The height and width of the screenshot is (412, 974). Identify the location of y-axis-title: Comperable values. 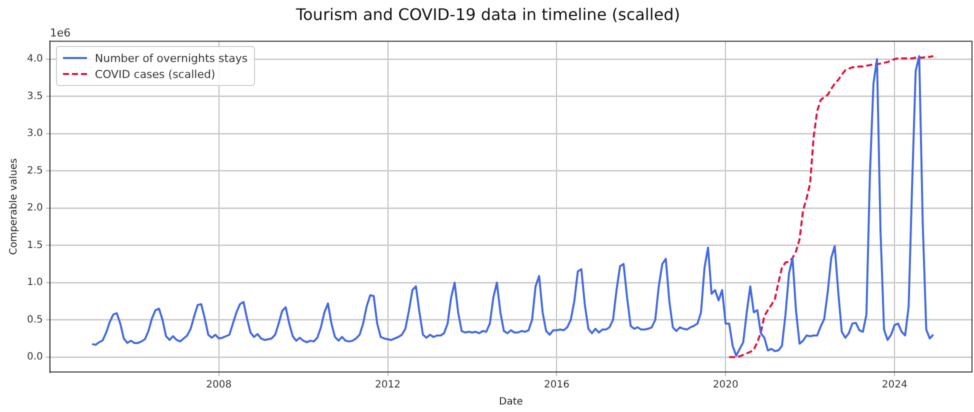
(14, 206).